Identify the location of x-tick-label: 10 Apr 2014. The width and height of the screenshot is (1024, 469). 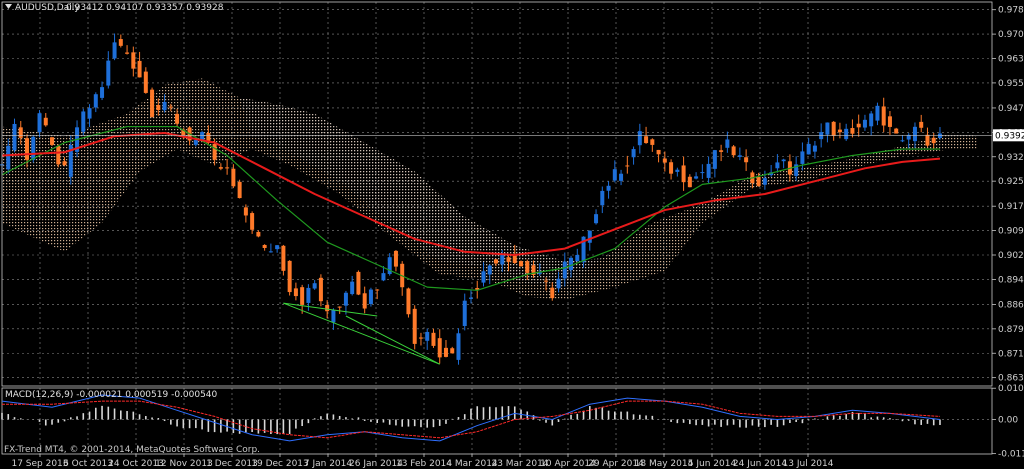
(568, 464).